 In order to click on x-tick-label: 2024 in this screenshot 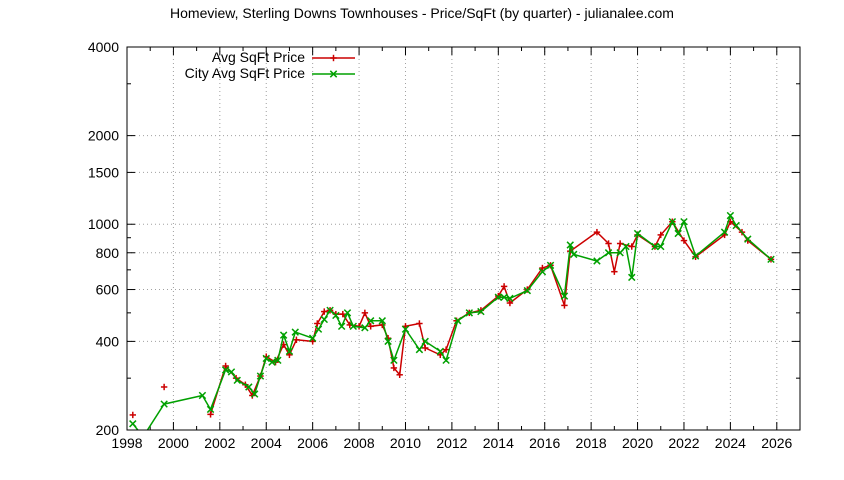, I will do `click(730, 443)`.